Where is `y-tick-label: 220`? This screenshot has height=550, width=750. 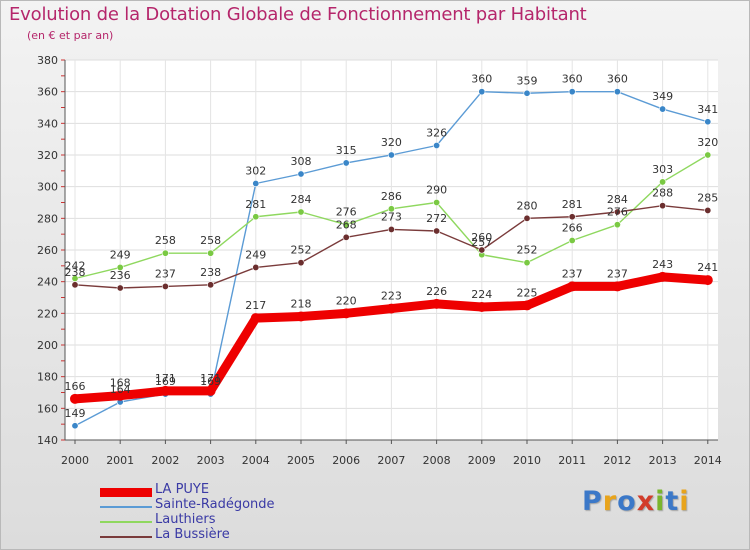
y-tick-label: 220 is located at coordinates (47, 313).